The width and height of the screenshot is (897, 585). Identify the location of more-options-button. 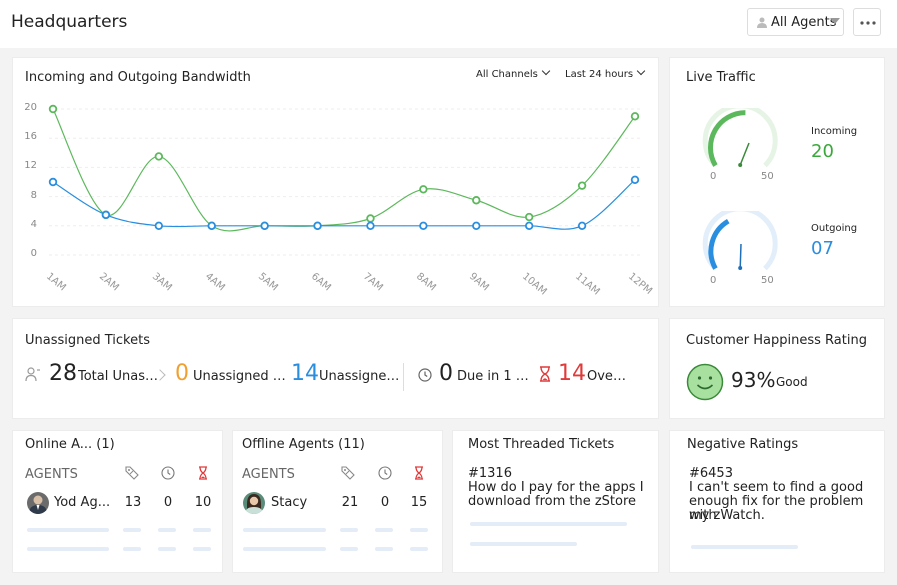
(867, 22).